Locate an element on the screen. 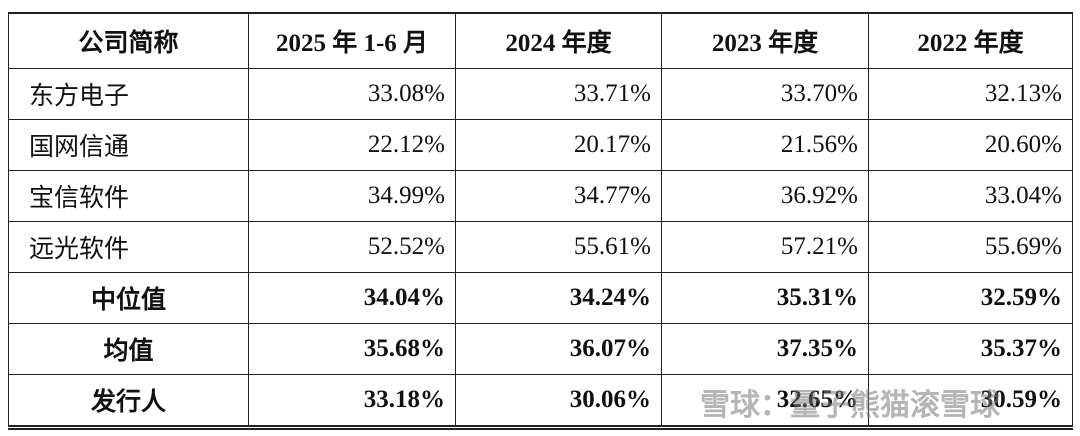  table-row: 均值 35.68% 36.07% 37.35% 35.37% is located at coordinates (540, 349).